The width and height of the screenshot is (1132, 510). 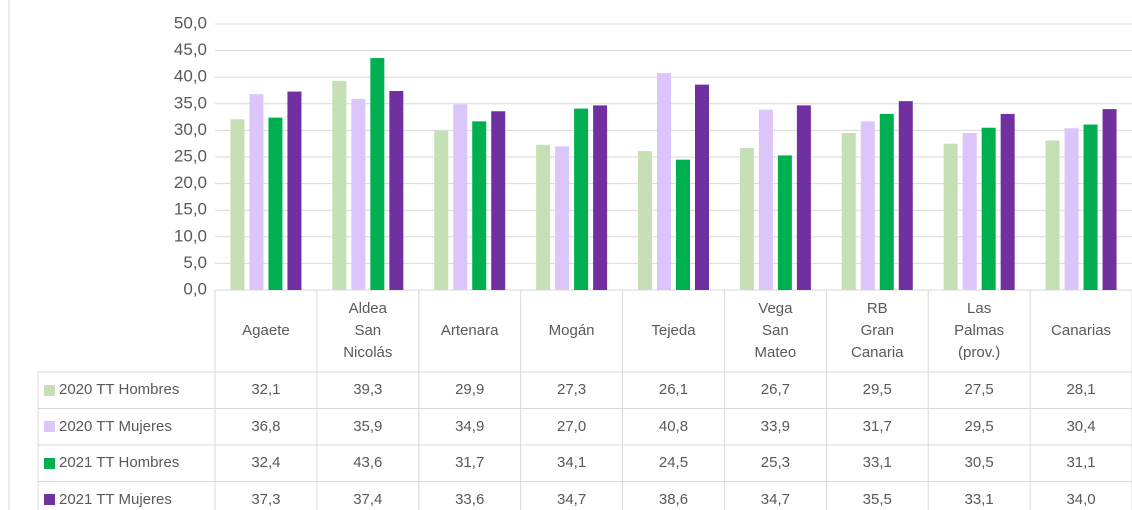 I want to click on x-tick-label: Mogán, so click(x=571, y=330).